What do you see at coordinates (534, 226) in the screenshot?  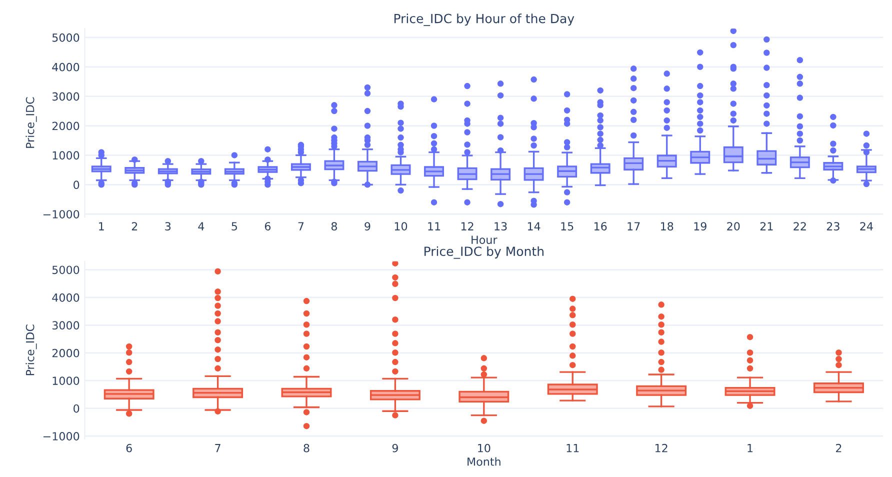 I see `x-tick-label: 14` at bounding box center [534, 226].